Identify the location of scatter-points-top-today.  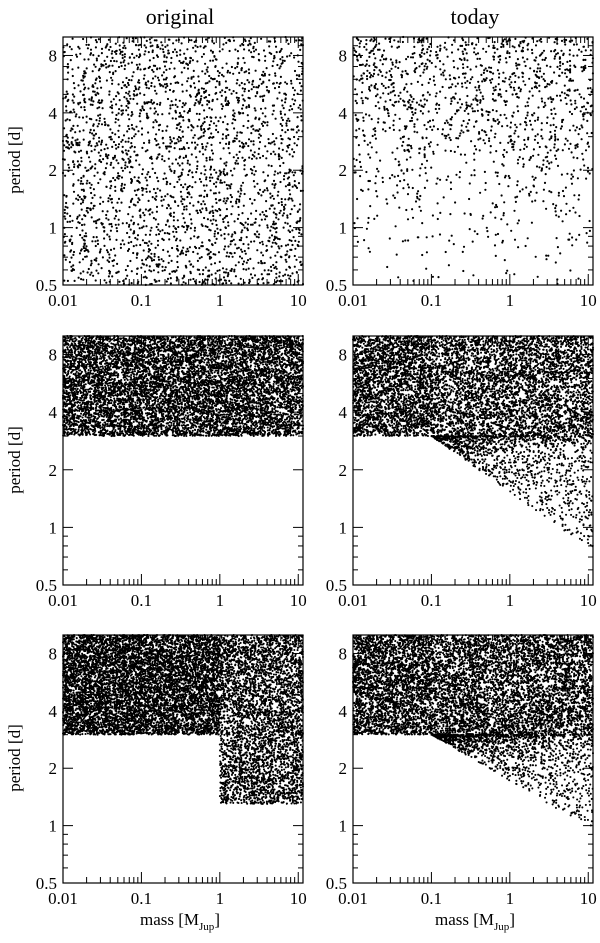
(473, 160).